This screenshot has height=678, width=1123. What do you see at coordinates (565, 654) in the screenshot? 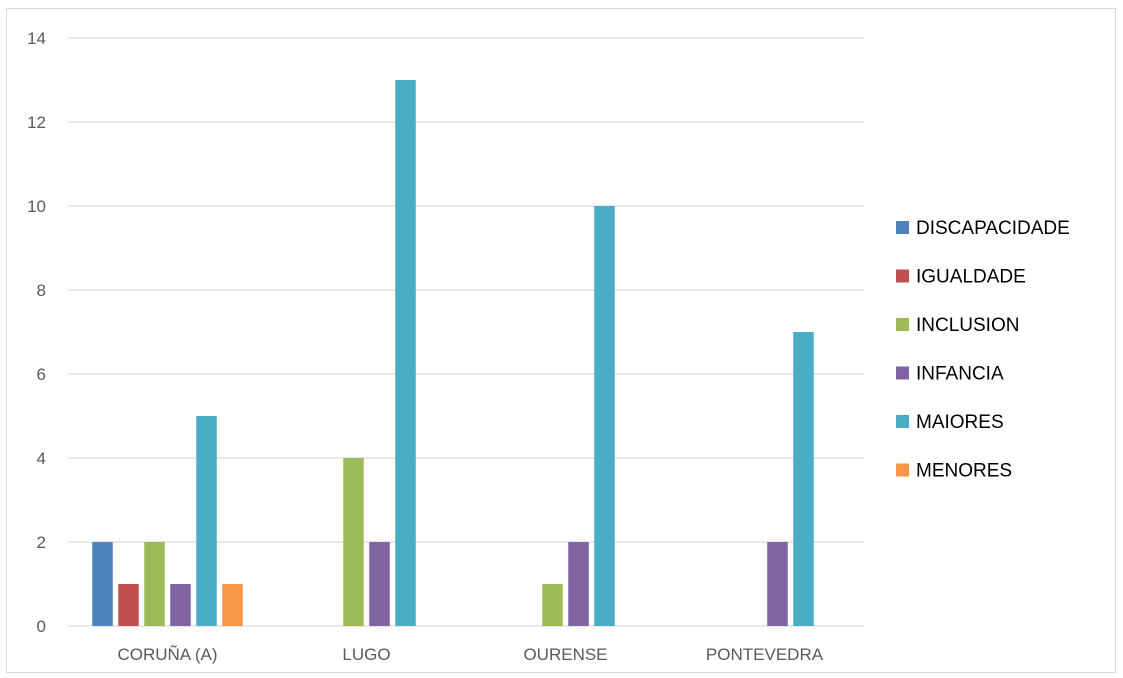
I see `x-tick-label: OURENSE` at bounding box center [565, 654].